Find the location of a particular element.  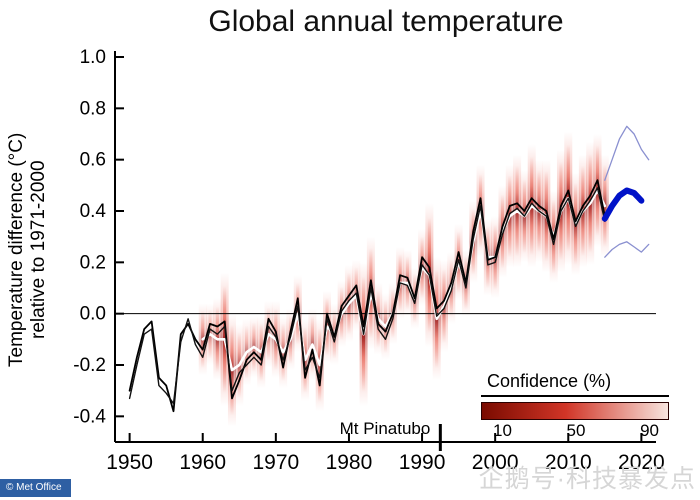

confidence-gradient-bar is located at coordinates (575, 411).